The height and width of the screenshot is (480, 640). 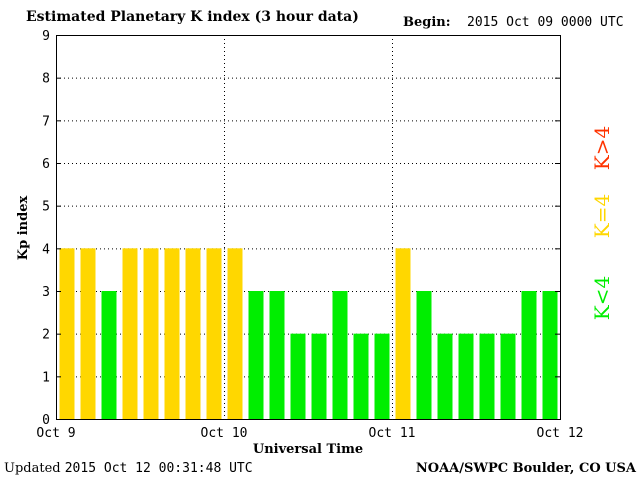 What do you see at coordinates (46, 207) in the screenshot?
I see `y-tick-label: 5` at bounding box center [46, 207].